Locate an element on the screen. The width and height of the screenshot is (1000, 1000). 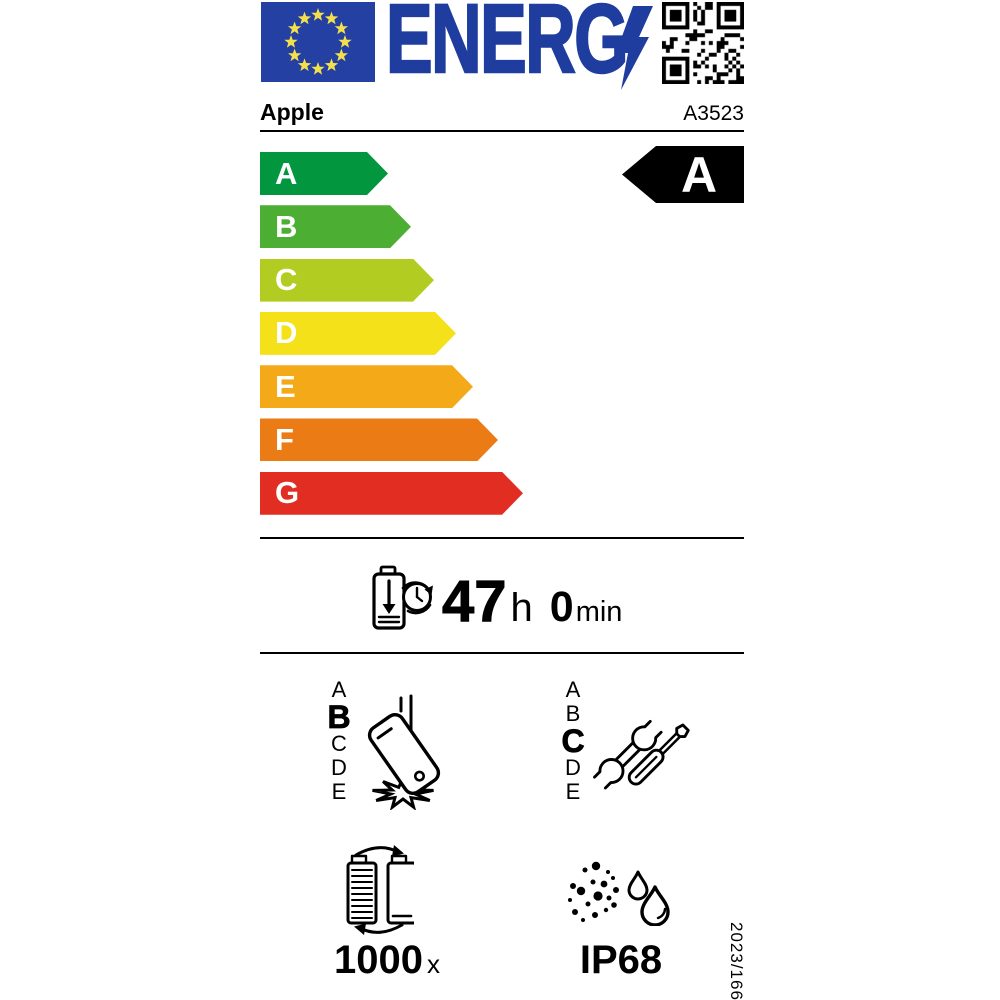
energy-class-arrow-g: G is located at coordinates (391, 493).